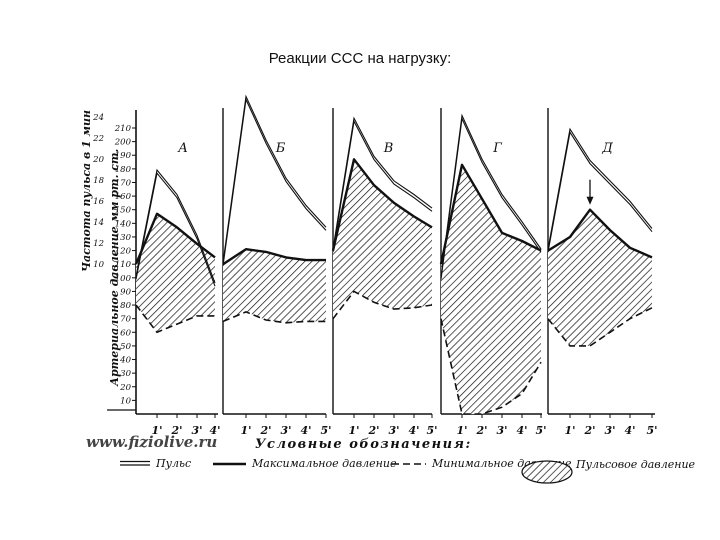 This screenshot has height=540, width=720. What do you see at coordinates (98, 160) in the screenshot?
I see `pulse-tick-label: 20` at bounding box center [98, 160].